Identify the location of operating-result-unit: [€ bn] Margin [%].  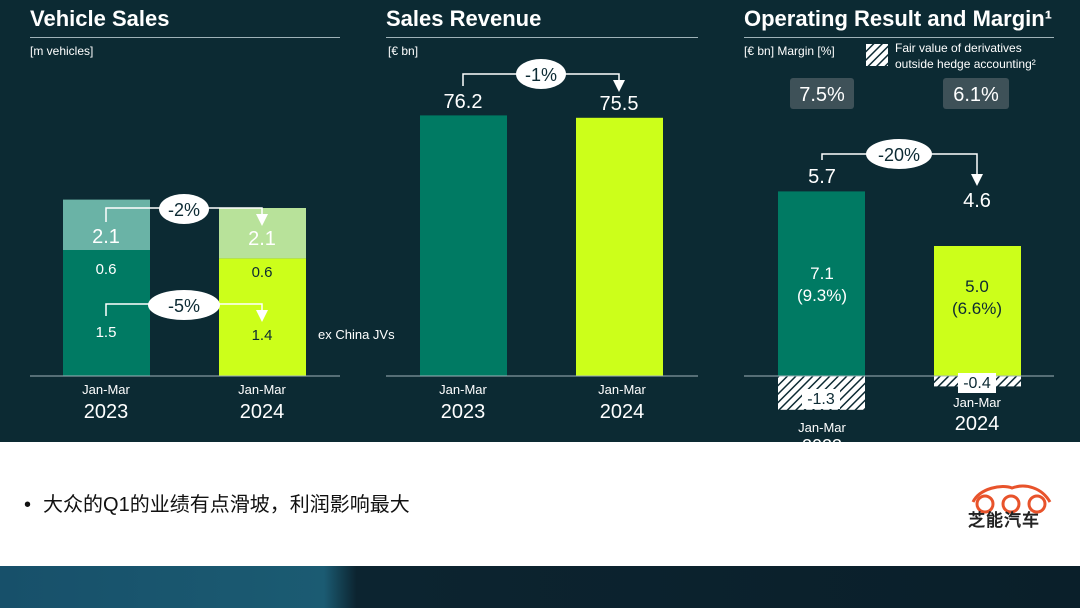
(789, 51).